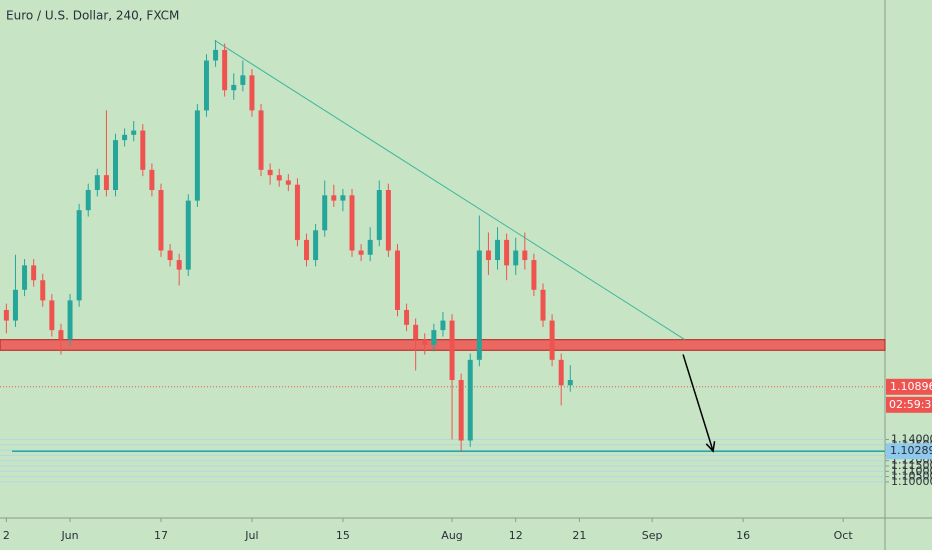 Image resolution: width=932 pixels, height=550 pixels. What do you see at coordinates (516, 535) in the screenshot?
I see `x-tick-label: 12` at bounding box center [516, 535].